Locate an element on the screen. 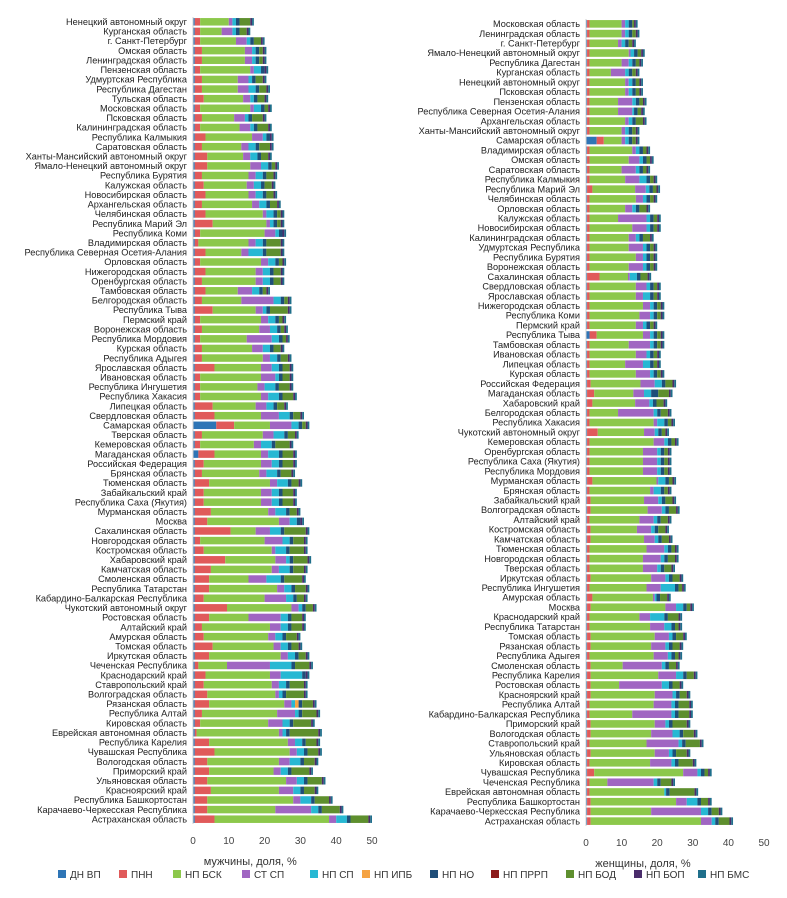  category-label: Московская область is located at coordinates (143, 108).